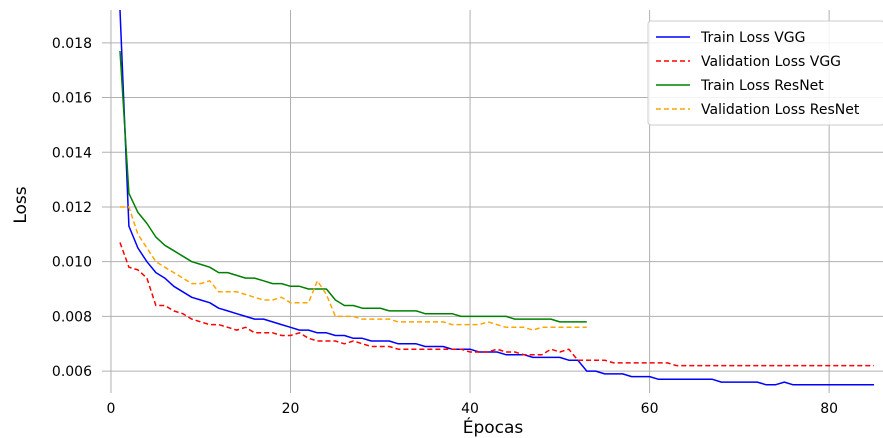 The height and width of the screenshot is (438, 883). What do you see at coordinates (829, 409) in the screenshot?
I see `x-tick-label: 80` at bounding box center [829, 409].